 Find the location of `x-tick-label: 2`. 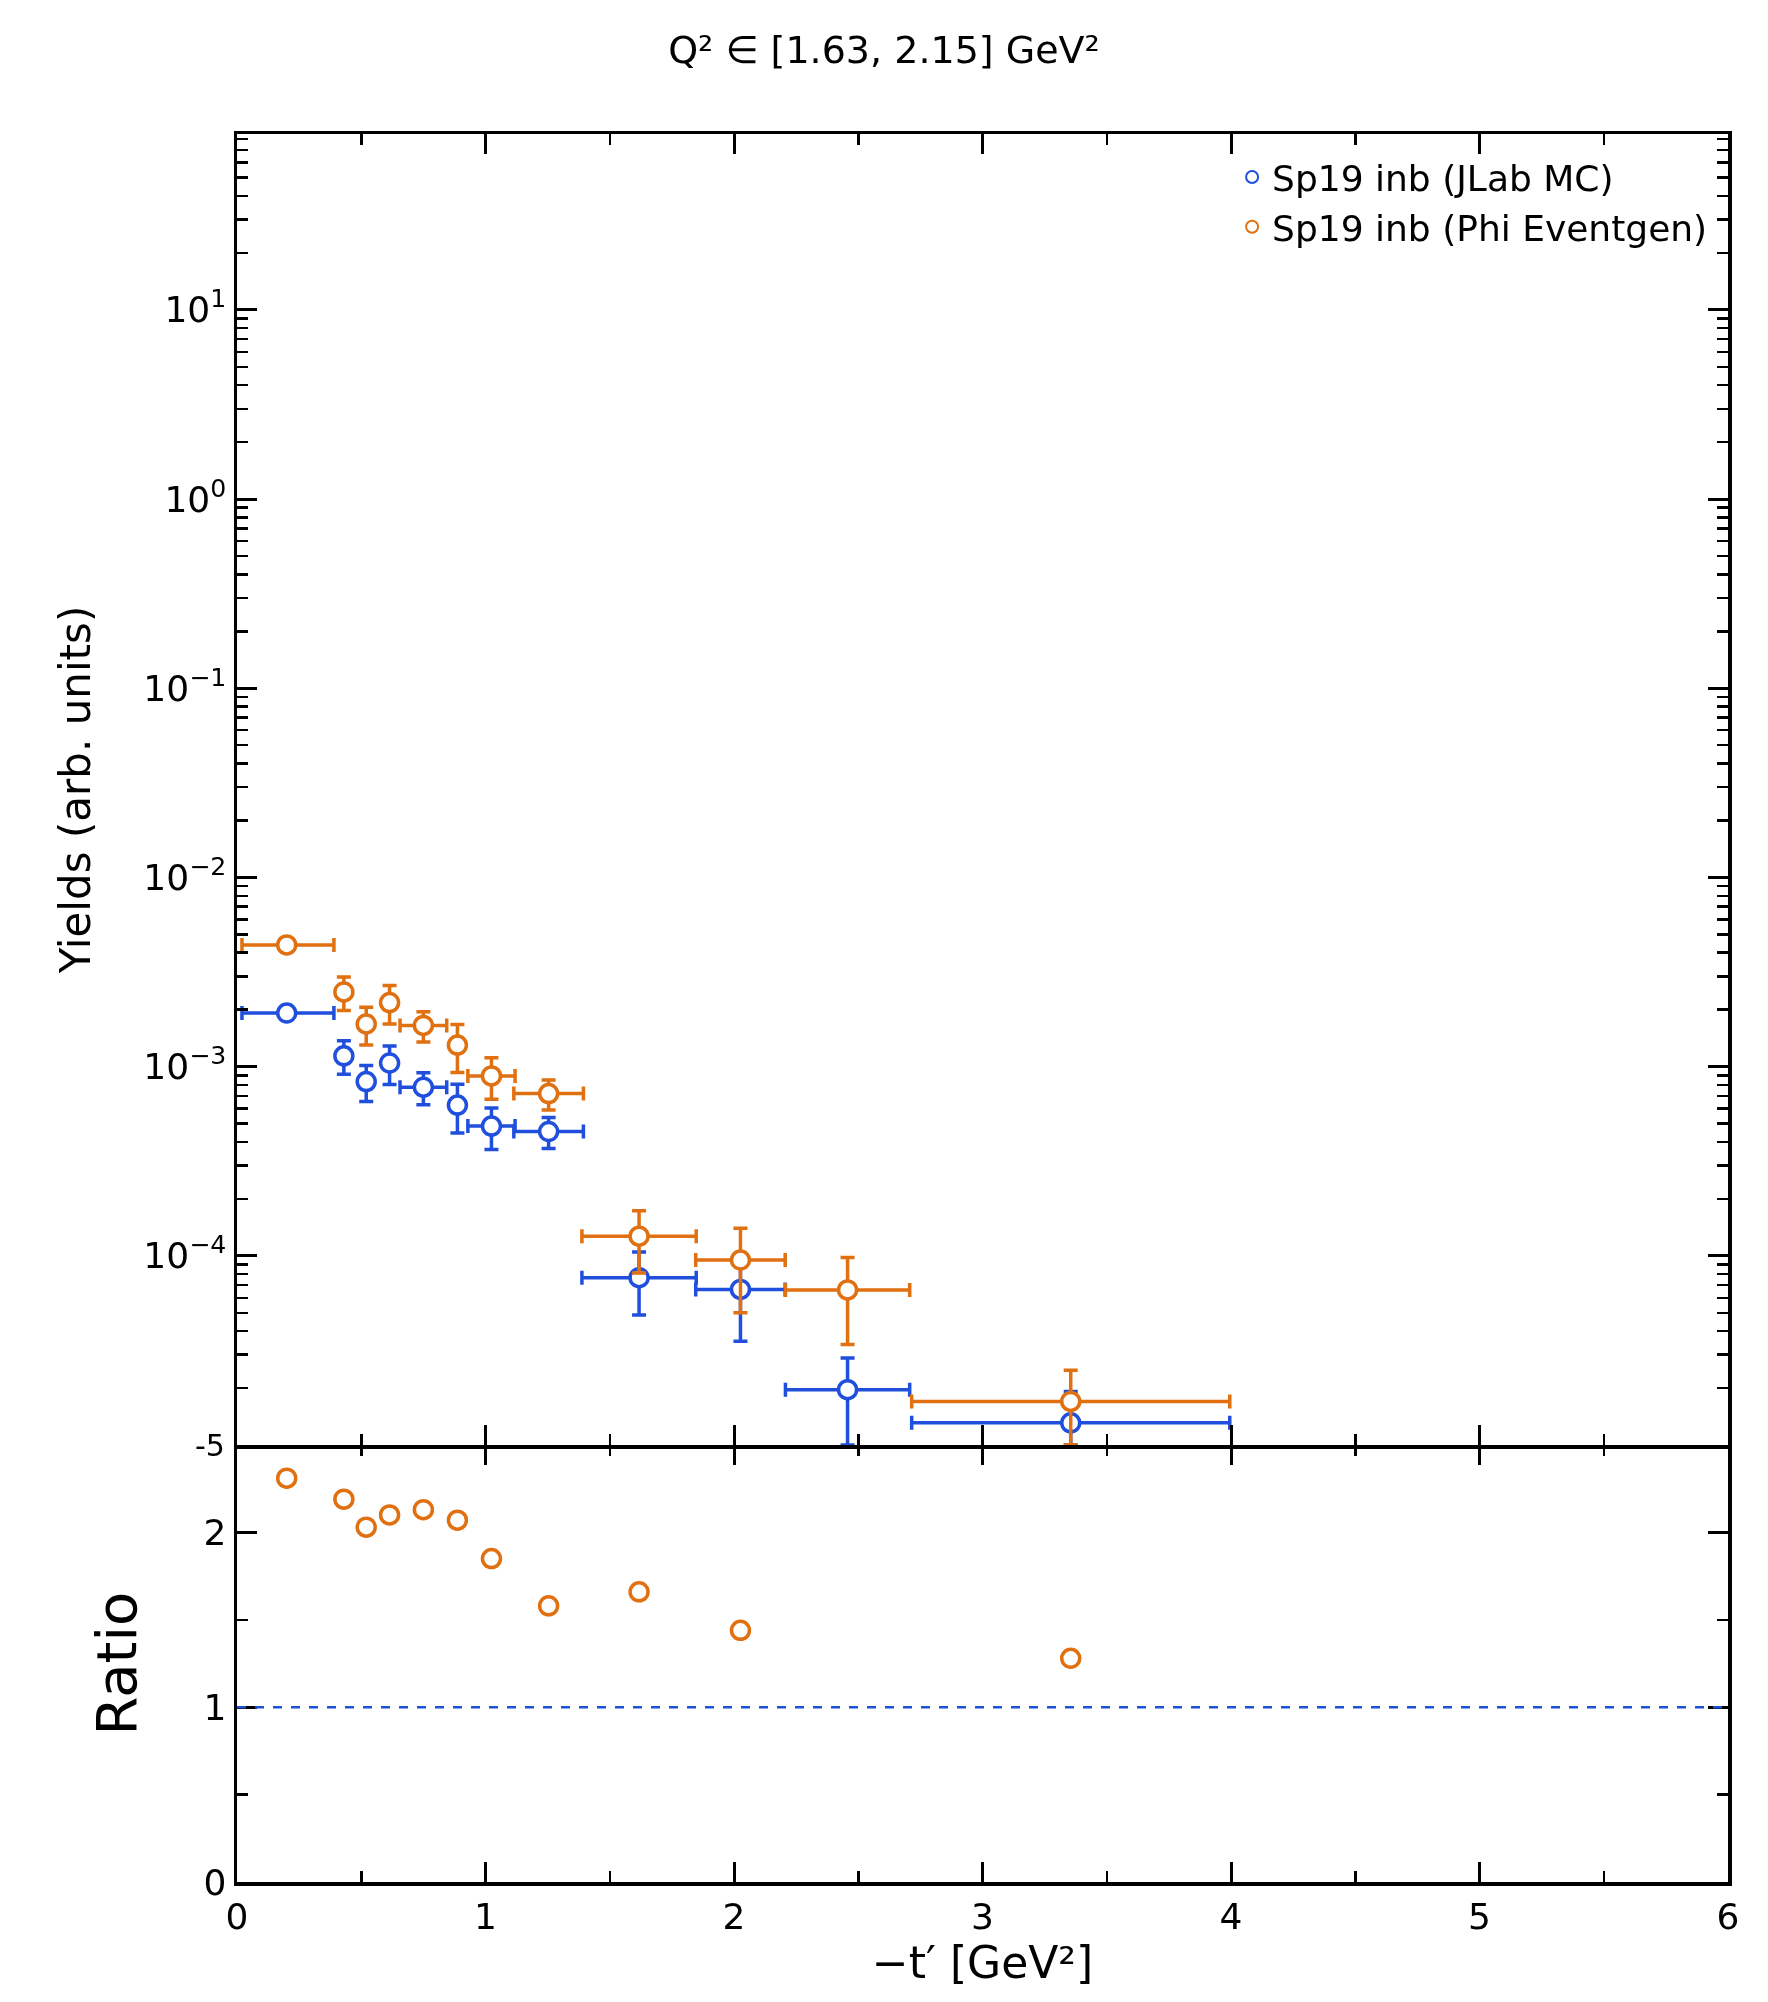

x-tick-label: 2 is located at coordinates (734, 1916).